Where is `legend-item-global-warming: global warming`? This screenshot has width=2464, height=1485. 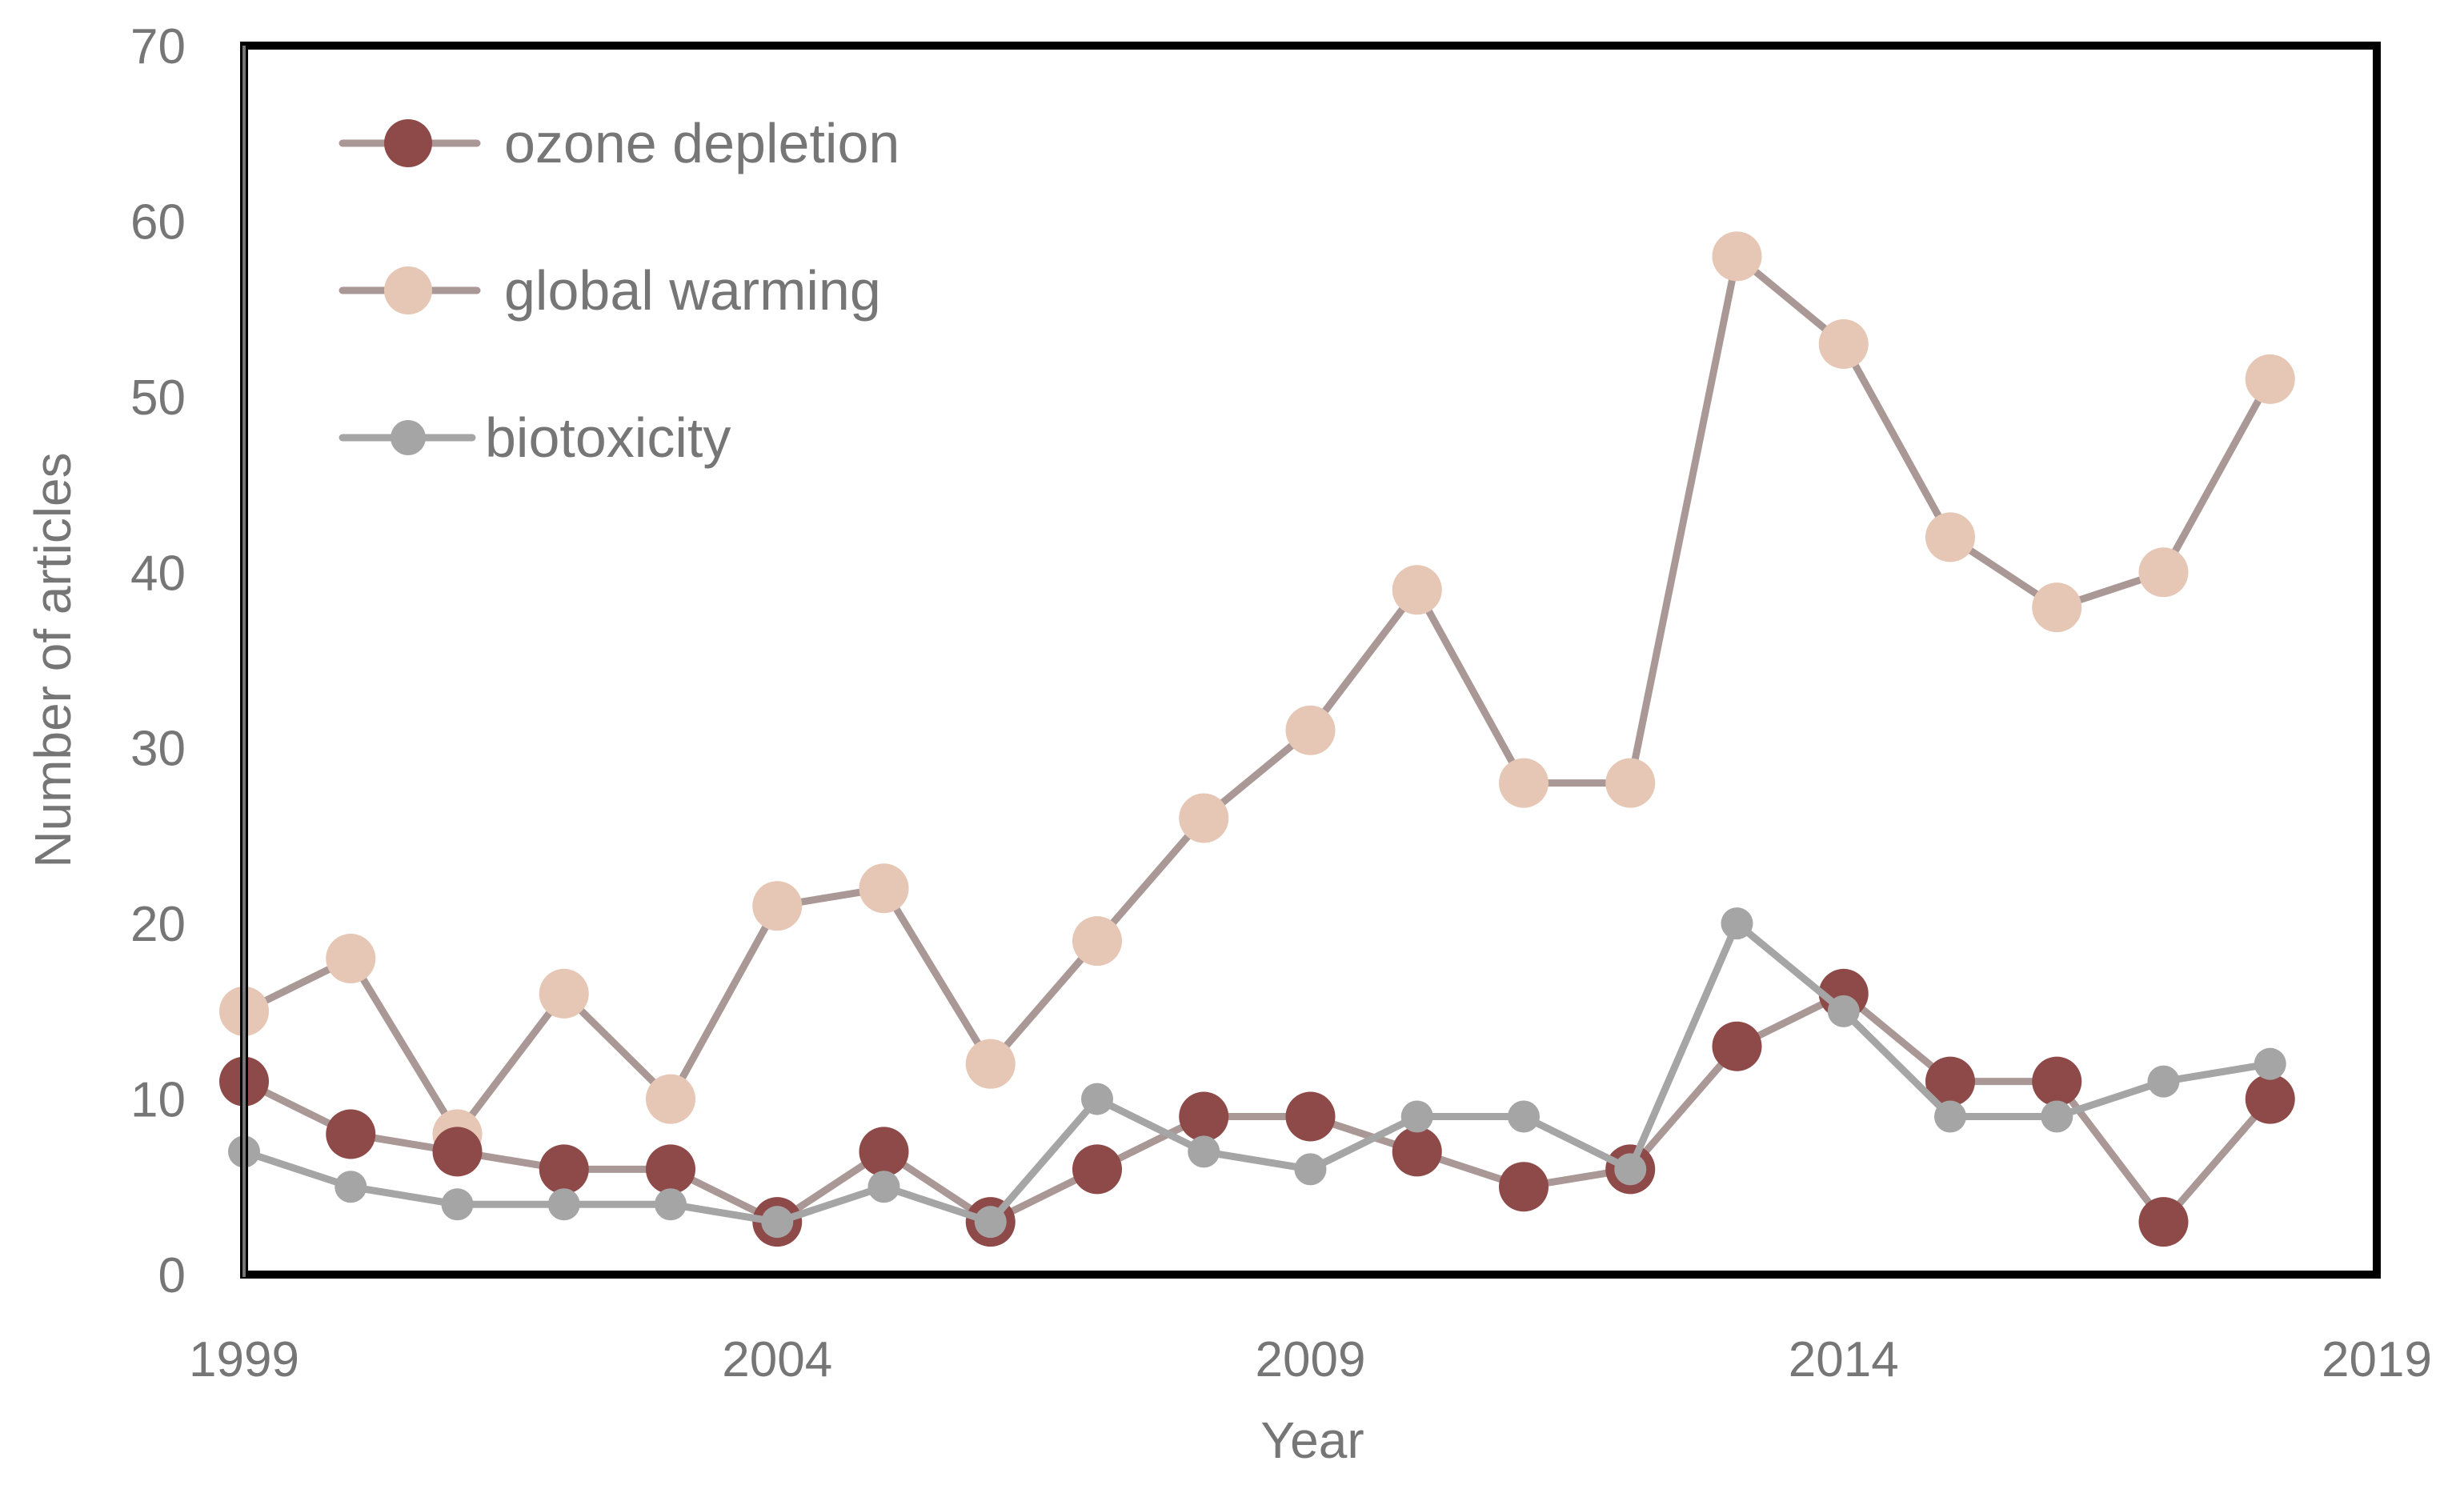 legend-item-global-warming: global warming is located at coordinates (610, 290).